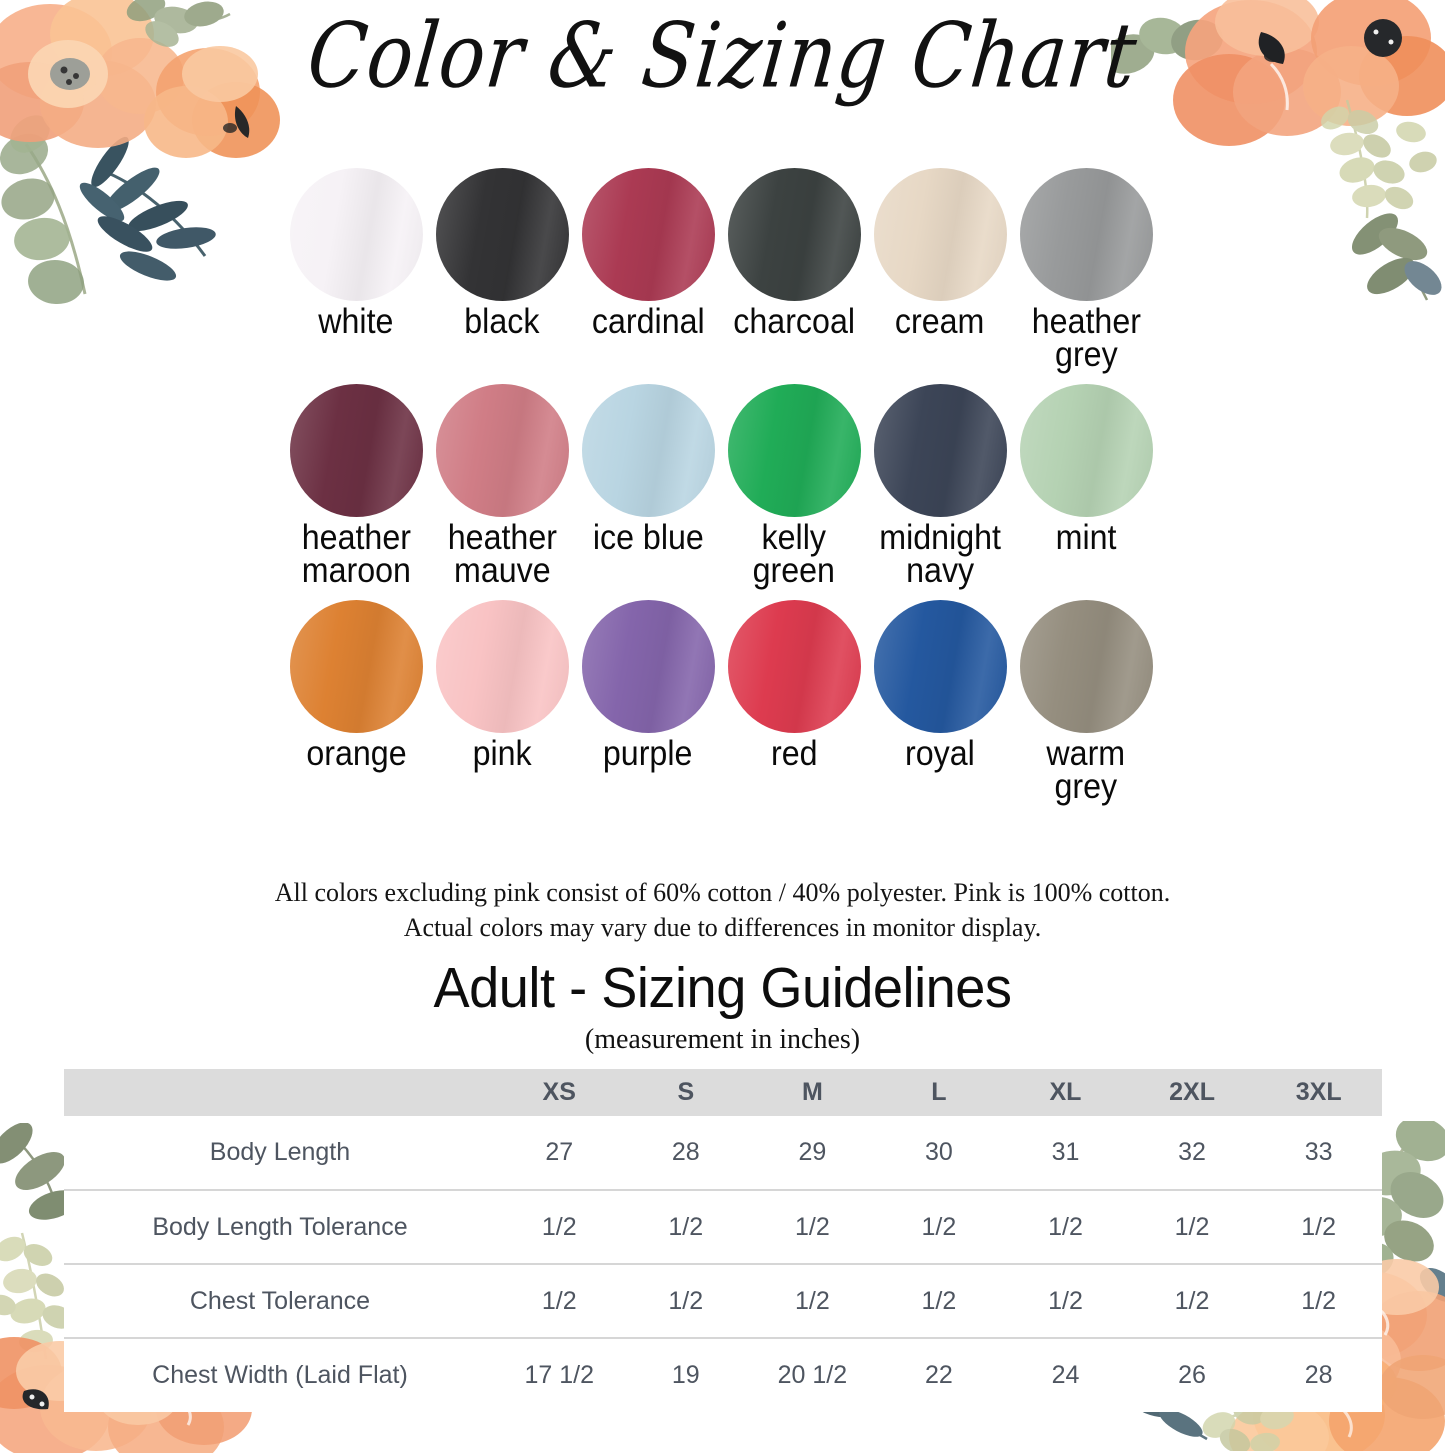  Describe the element at coordinates (1319, 1226) in the screenshot. I see `cell-body-length-tolerance-3xl: 1/2` at that location.